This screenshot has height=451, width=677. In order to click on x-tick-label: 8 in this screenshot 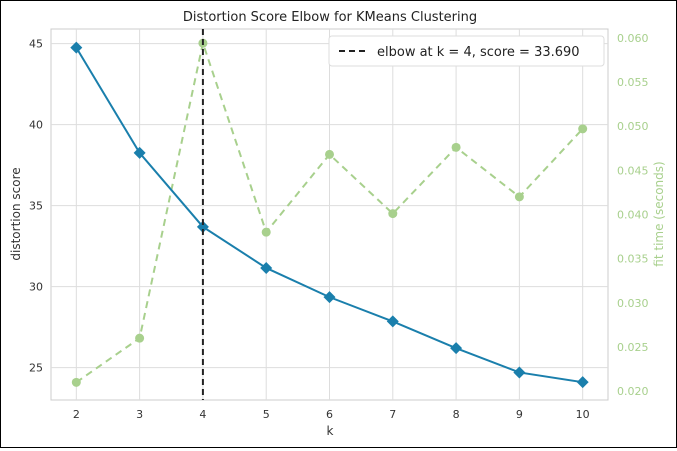, I will do `click(456, 414)`.